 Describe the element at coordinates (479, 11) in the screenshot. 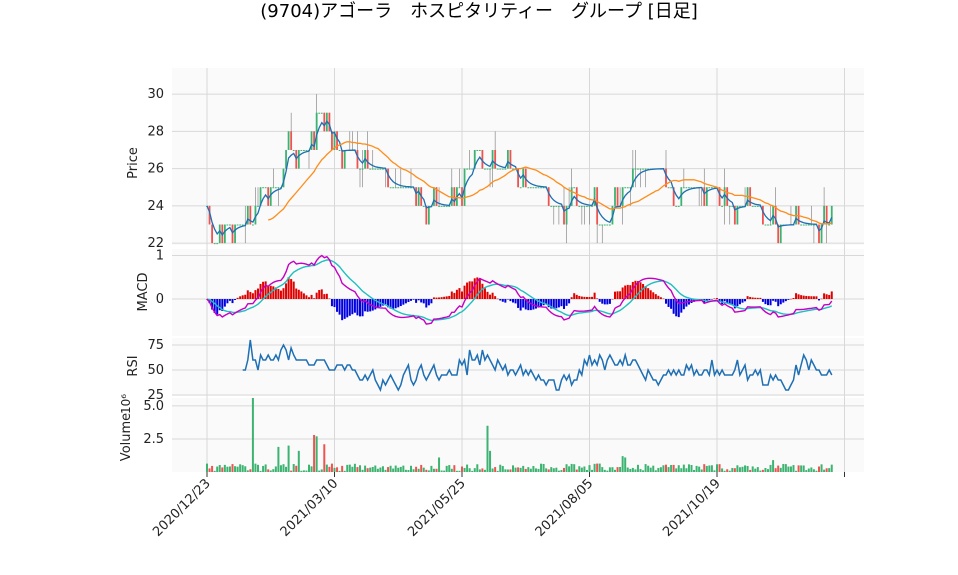

I see `chart-title: (9704)アゴーラ ホスピタリティー グループ [日足]` at that location.